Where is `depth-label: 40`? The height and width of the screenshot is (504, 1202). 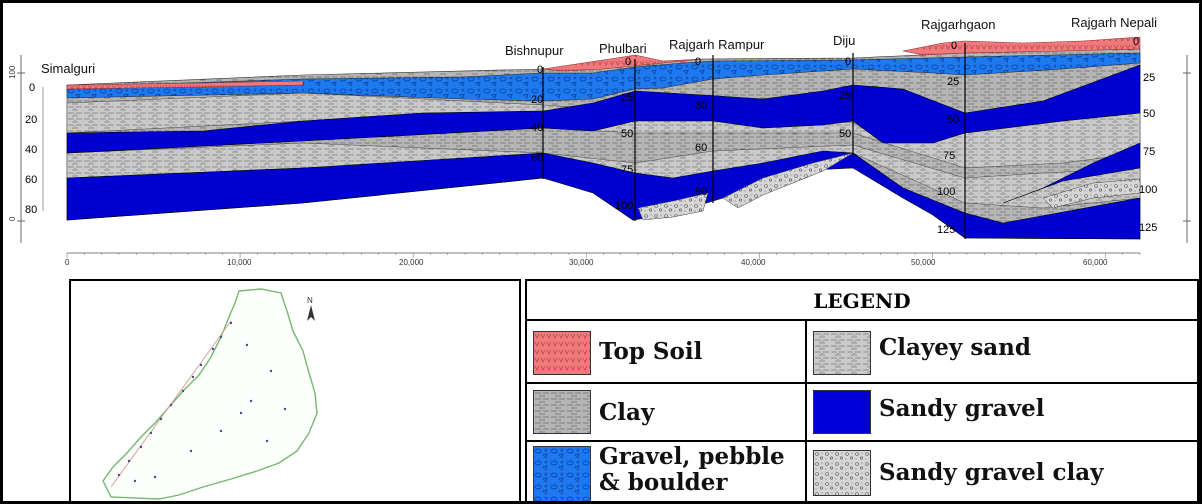 depth-label: 40 is located at coordinates (537, 128).